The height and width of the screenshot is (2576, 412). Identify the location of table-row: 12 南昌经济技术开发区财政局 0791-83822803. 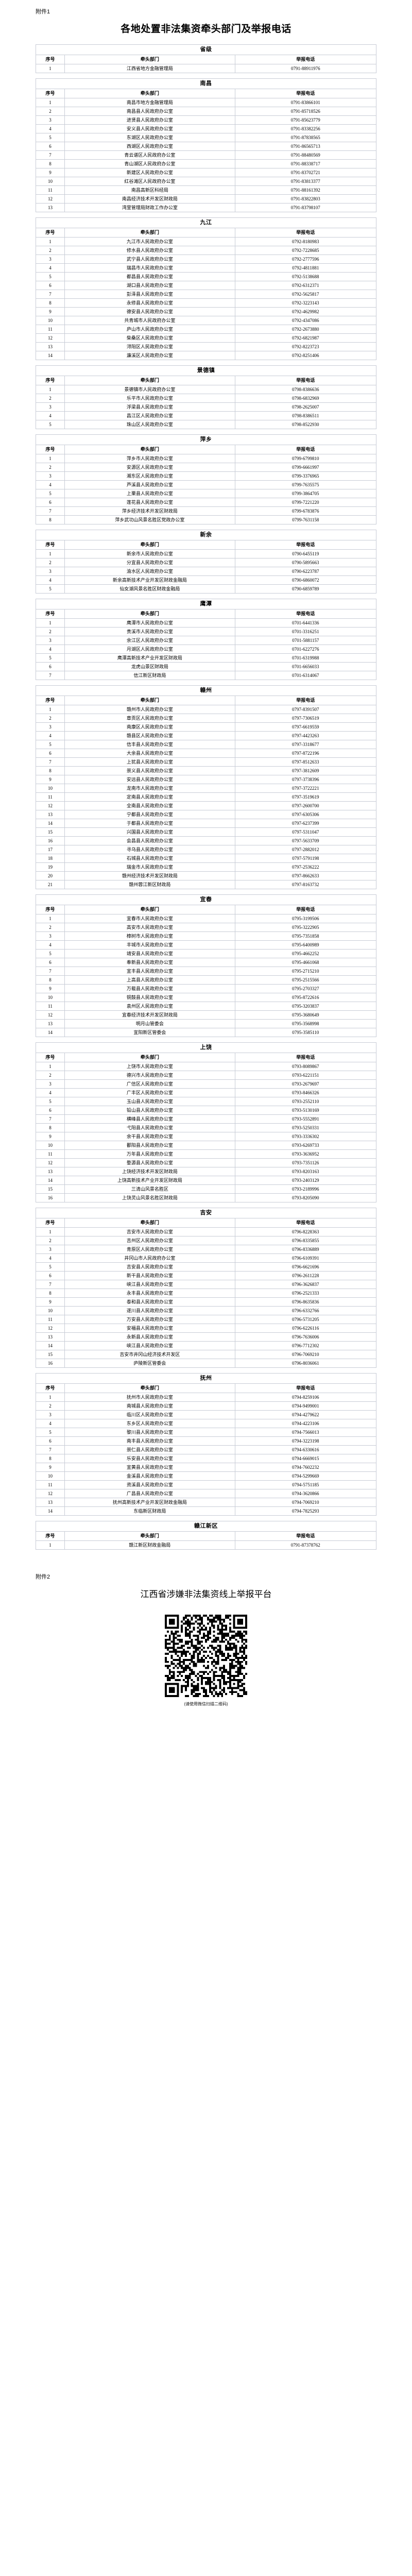
(206, 199).